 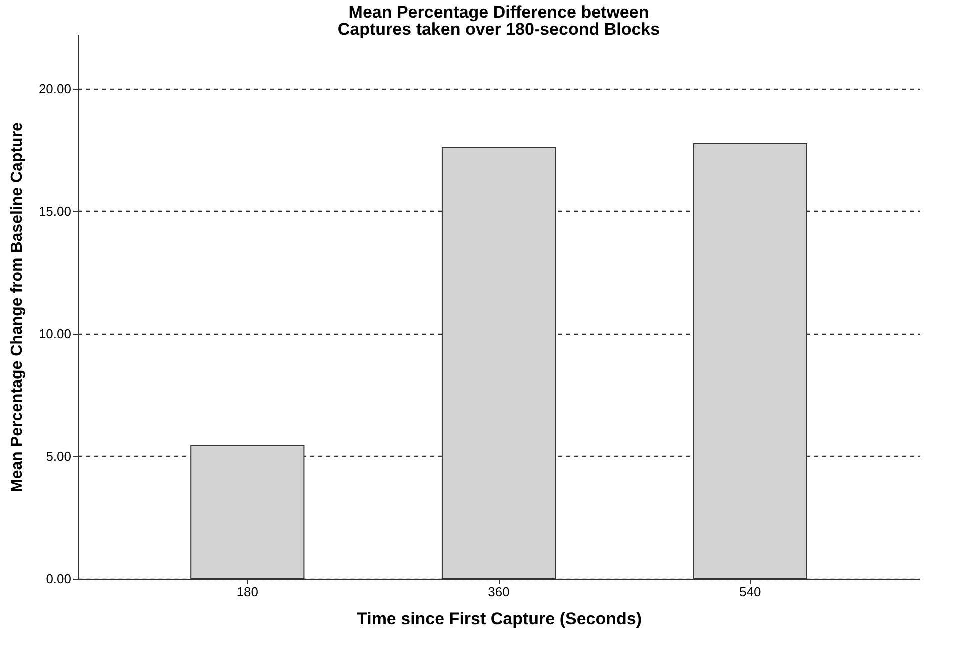 I want to click on y-axis-title: Mean Percentage Change from Baseline Capture, so click(x=17, y=307).